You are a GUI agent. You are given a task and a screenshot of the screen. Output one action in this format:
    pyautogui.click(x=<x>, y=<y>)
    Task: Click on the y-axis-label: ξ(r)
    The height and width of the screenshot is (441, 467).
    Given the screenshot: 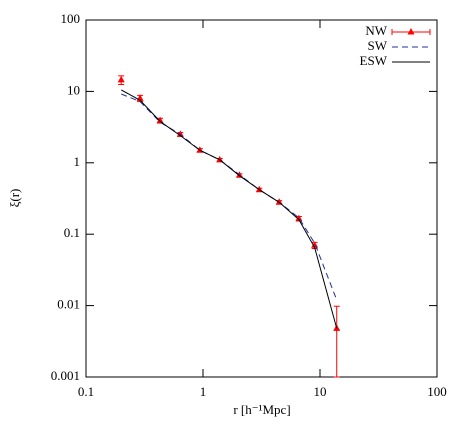 What is the action you would take?
    pyautogui.click(x=14, y=198)
    